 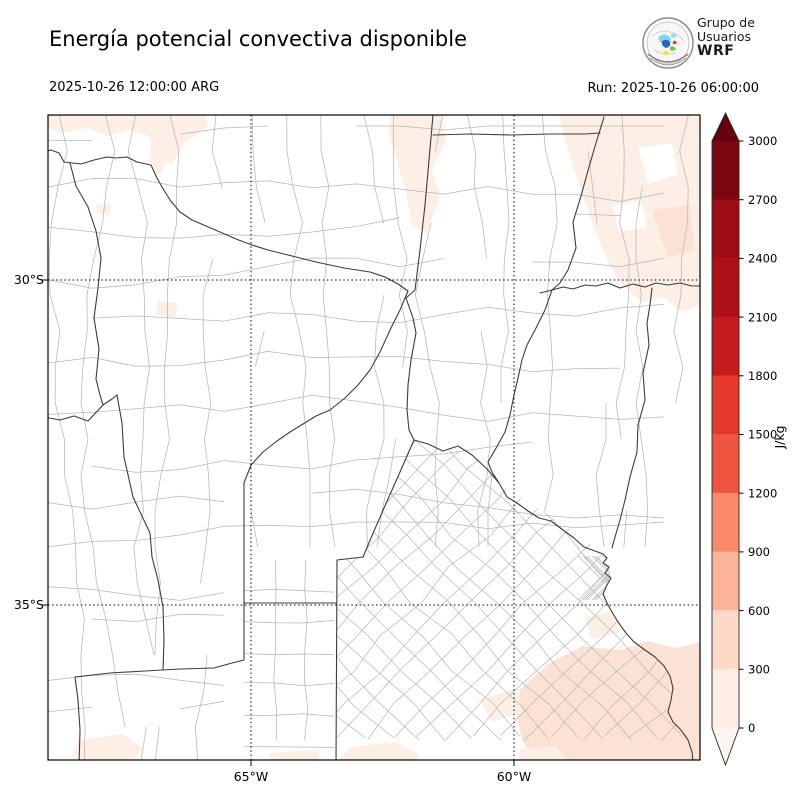 I want to click on colorbar-tick-label: 300, so click(x=759, y=670).